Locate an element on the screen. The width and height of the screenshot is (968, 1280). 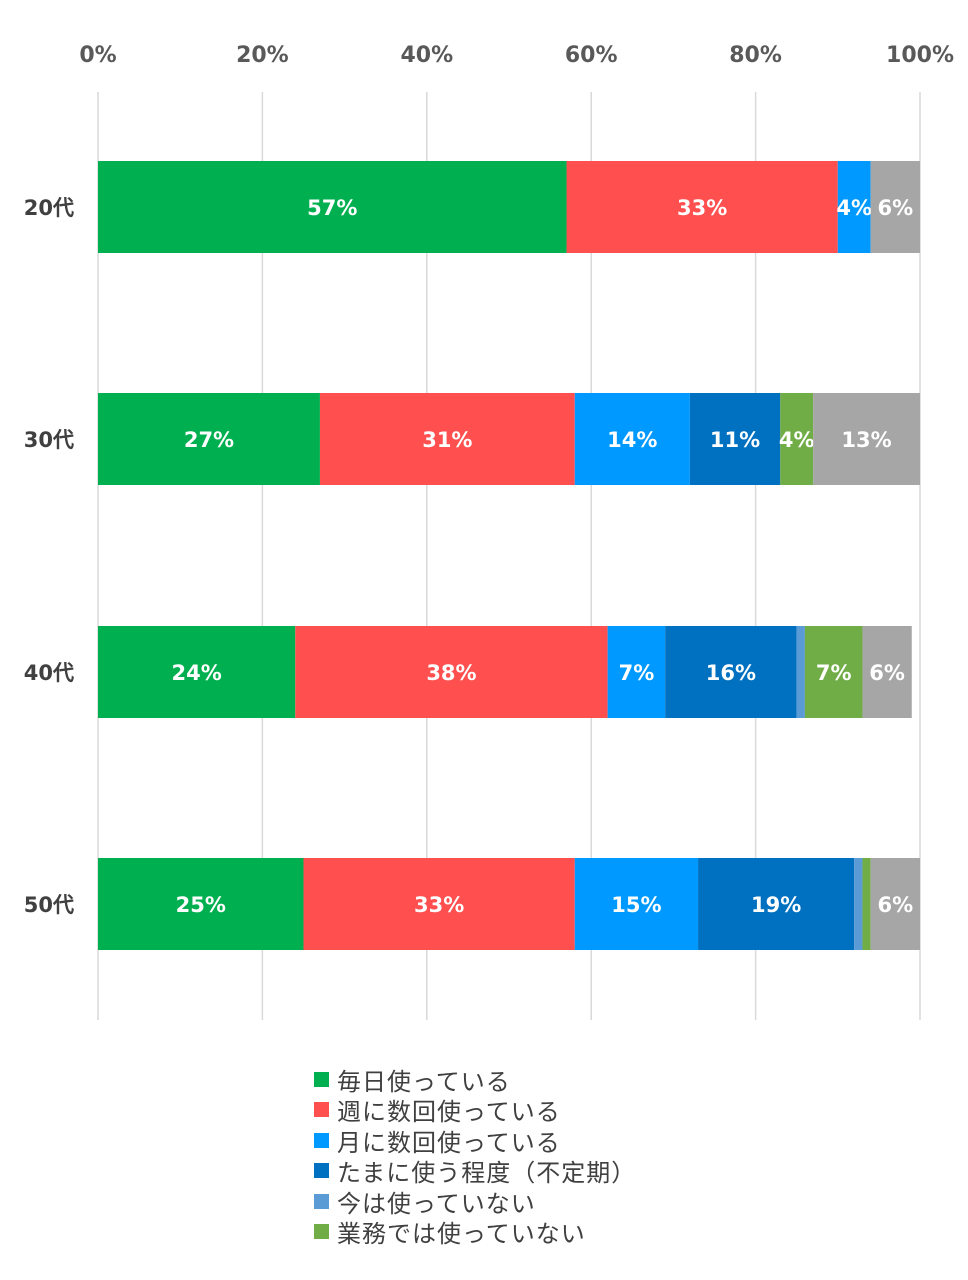
x-tick-label: 80% is located at coordinates (755, 55).